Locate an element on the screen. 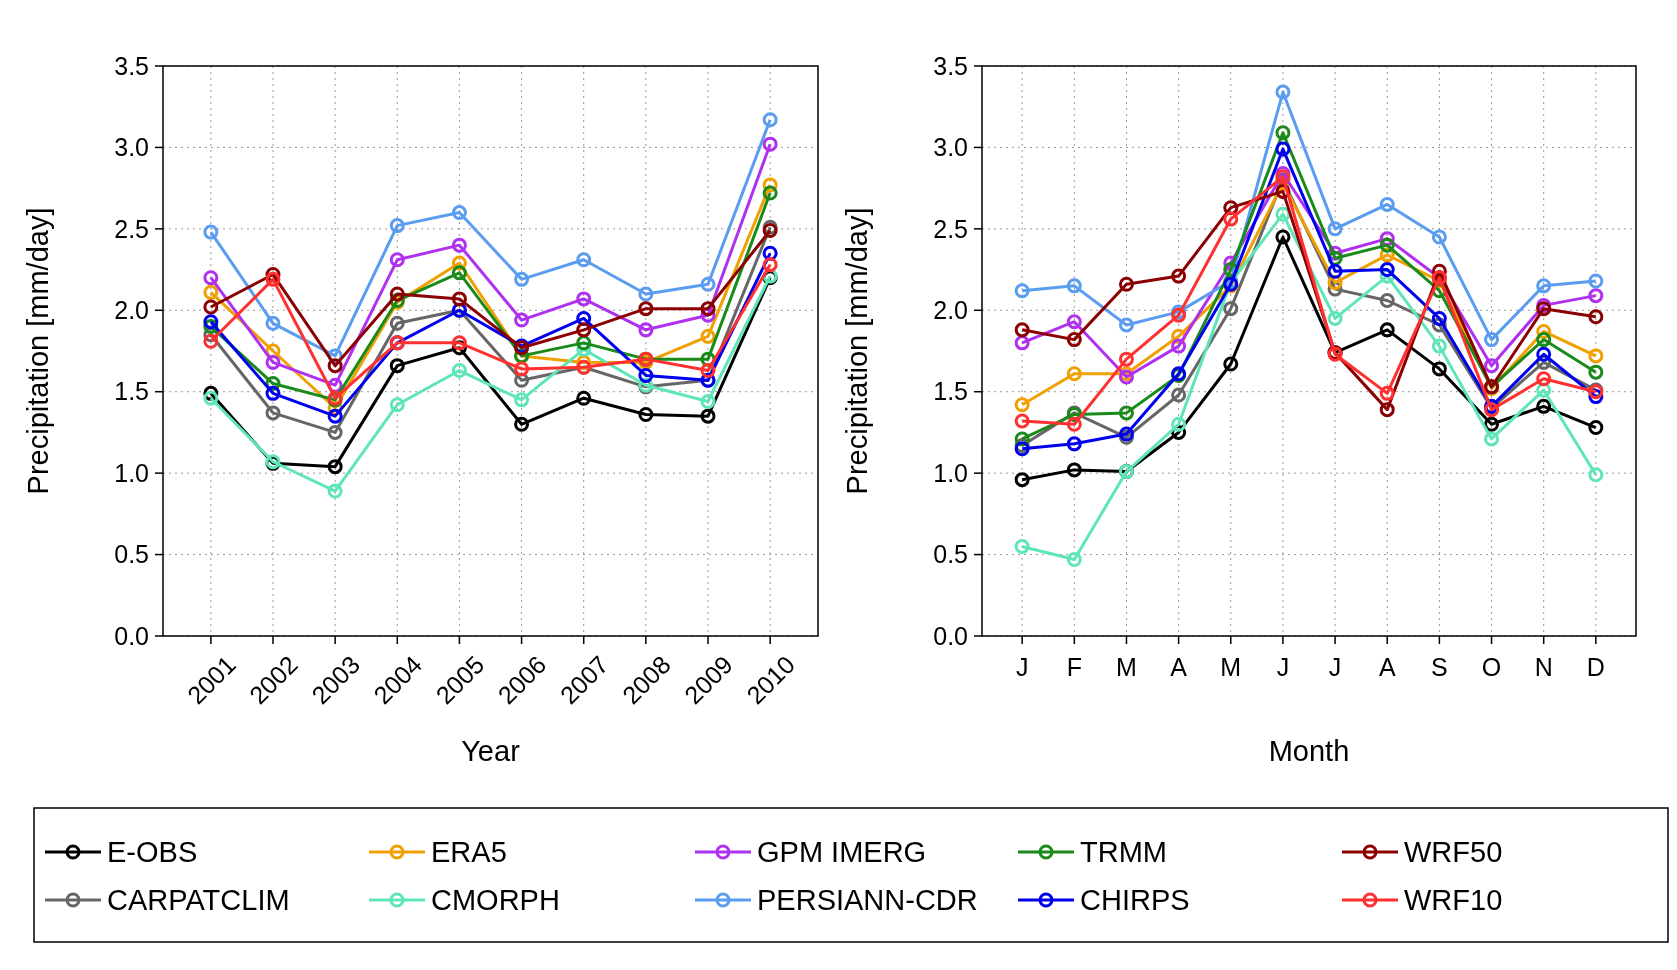 The image size is (1677, 970). legend-label: E-OBS is located at coordinates (152, 852).